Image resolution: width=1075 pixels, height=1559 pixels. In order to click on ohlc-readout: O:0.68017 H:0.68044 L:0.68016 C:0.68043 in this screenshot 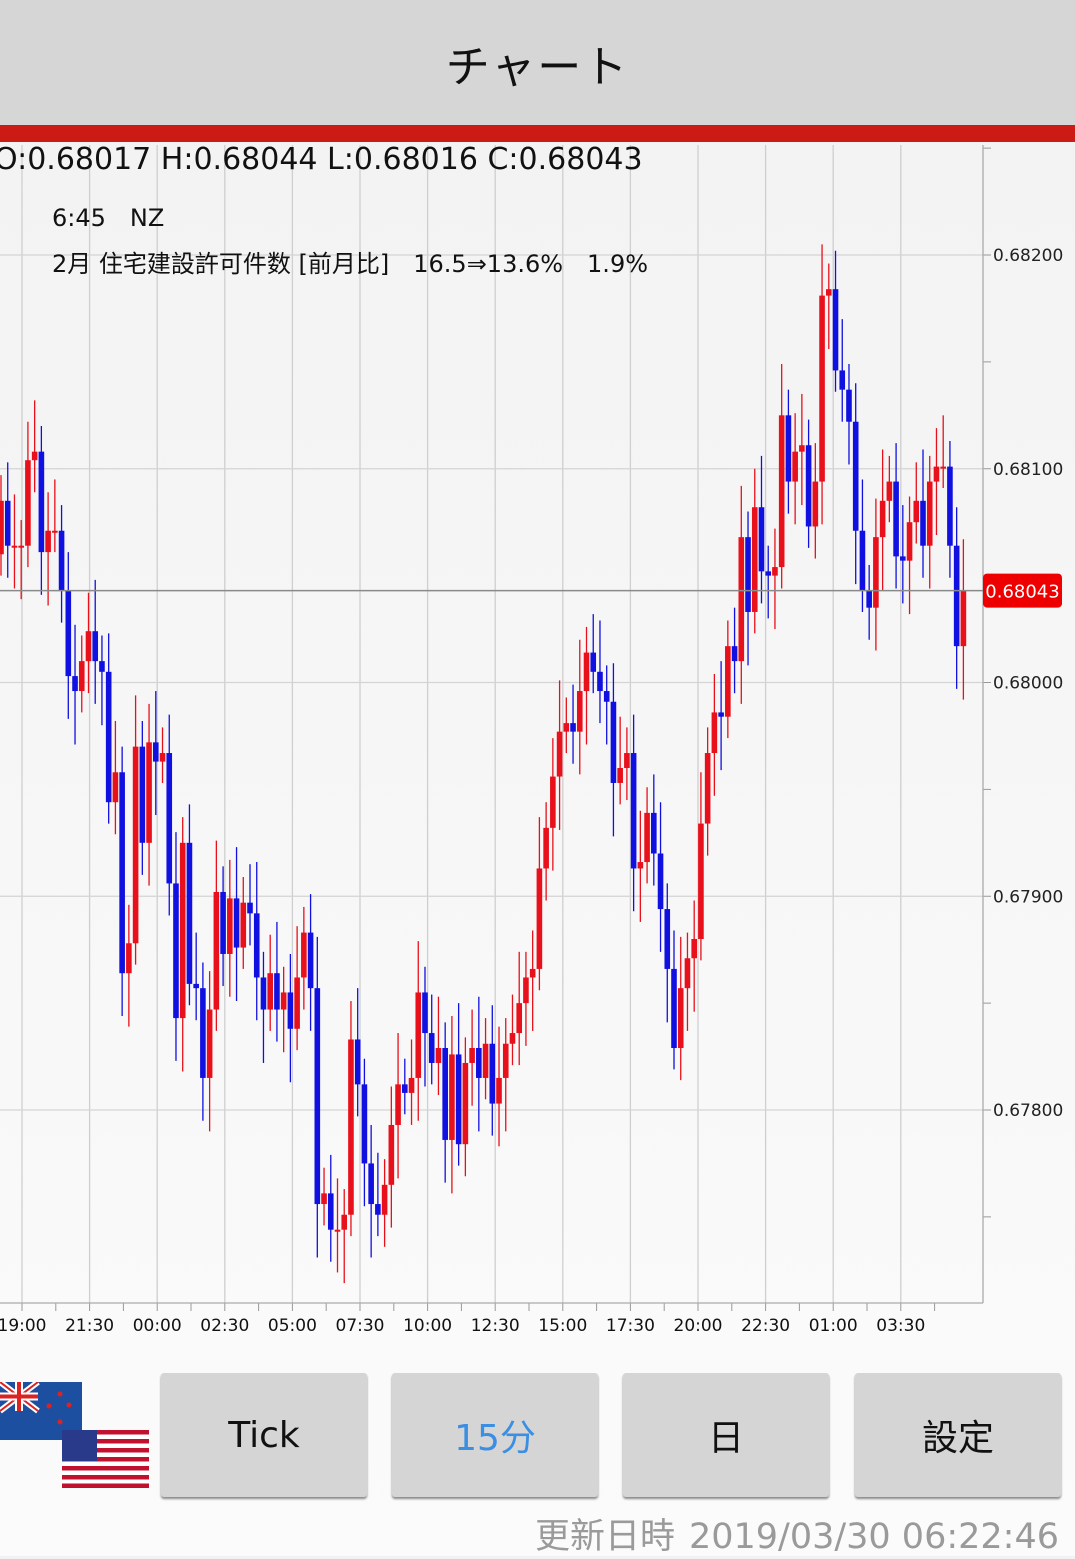, I will do `click(321, 159)`.